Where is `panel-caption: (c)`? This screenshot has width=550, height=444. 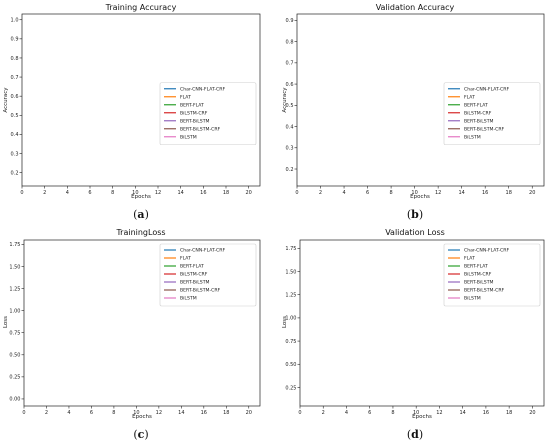
panel-caption: (c) is located at coordinates (140, 434).